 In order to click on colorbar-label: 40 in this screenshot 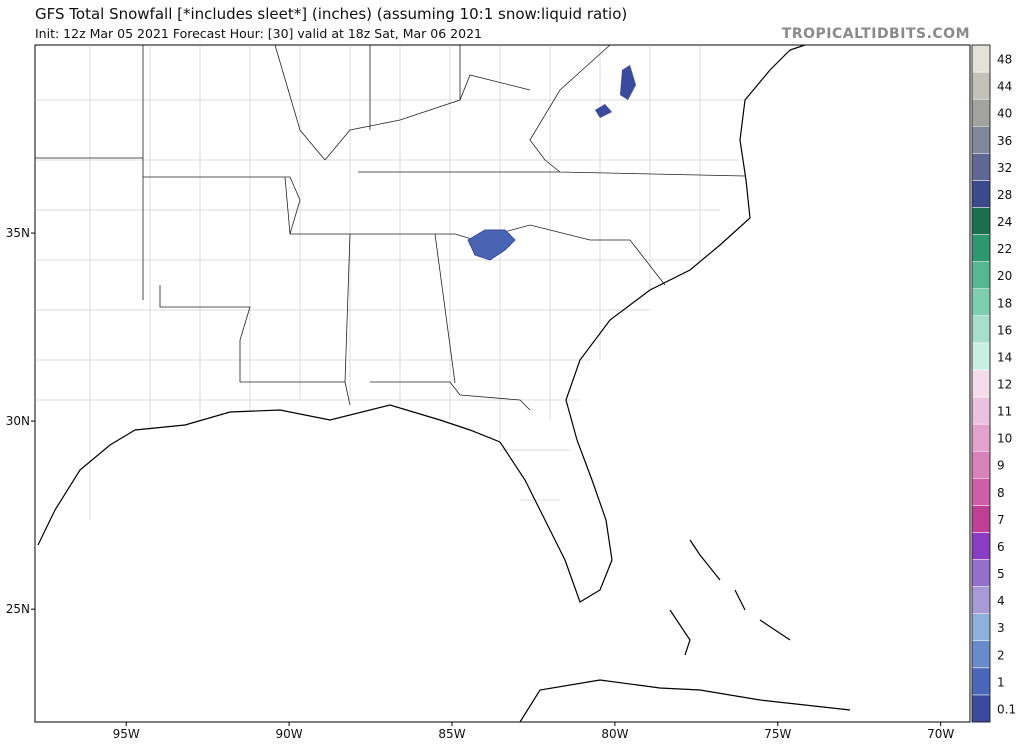, I will do `click(1004, 114)`.